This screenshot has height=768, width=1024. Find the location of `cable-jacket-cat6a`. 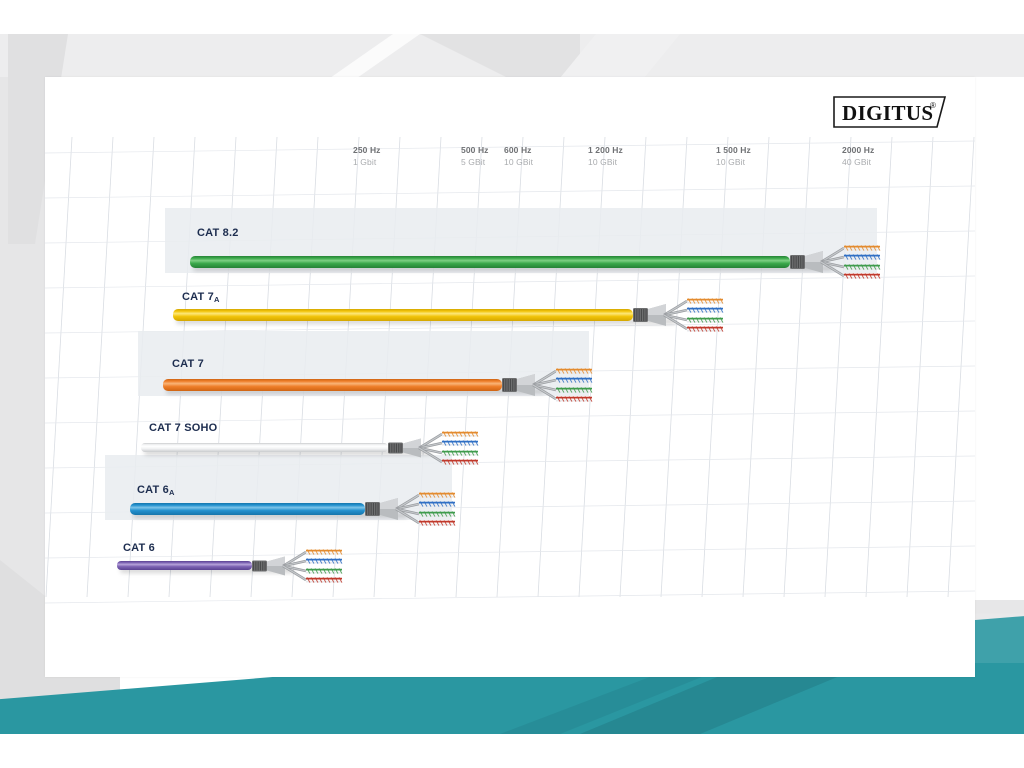

cable-jacket-cat6a is located at coordinates (247, 509).